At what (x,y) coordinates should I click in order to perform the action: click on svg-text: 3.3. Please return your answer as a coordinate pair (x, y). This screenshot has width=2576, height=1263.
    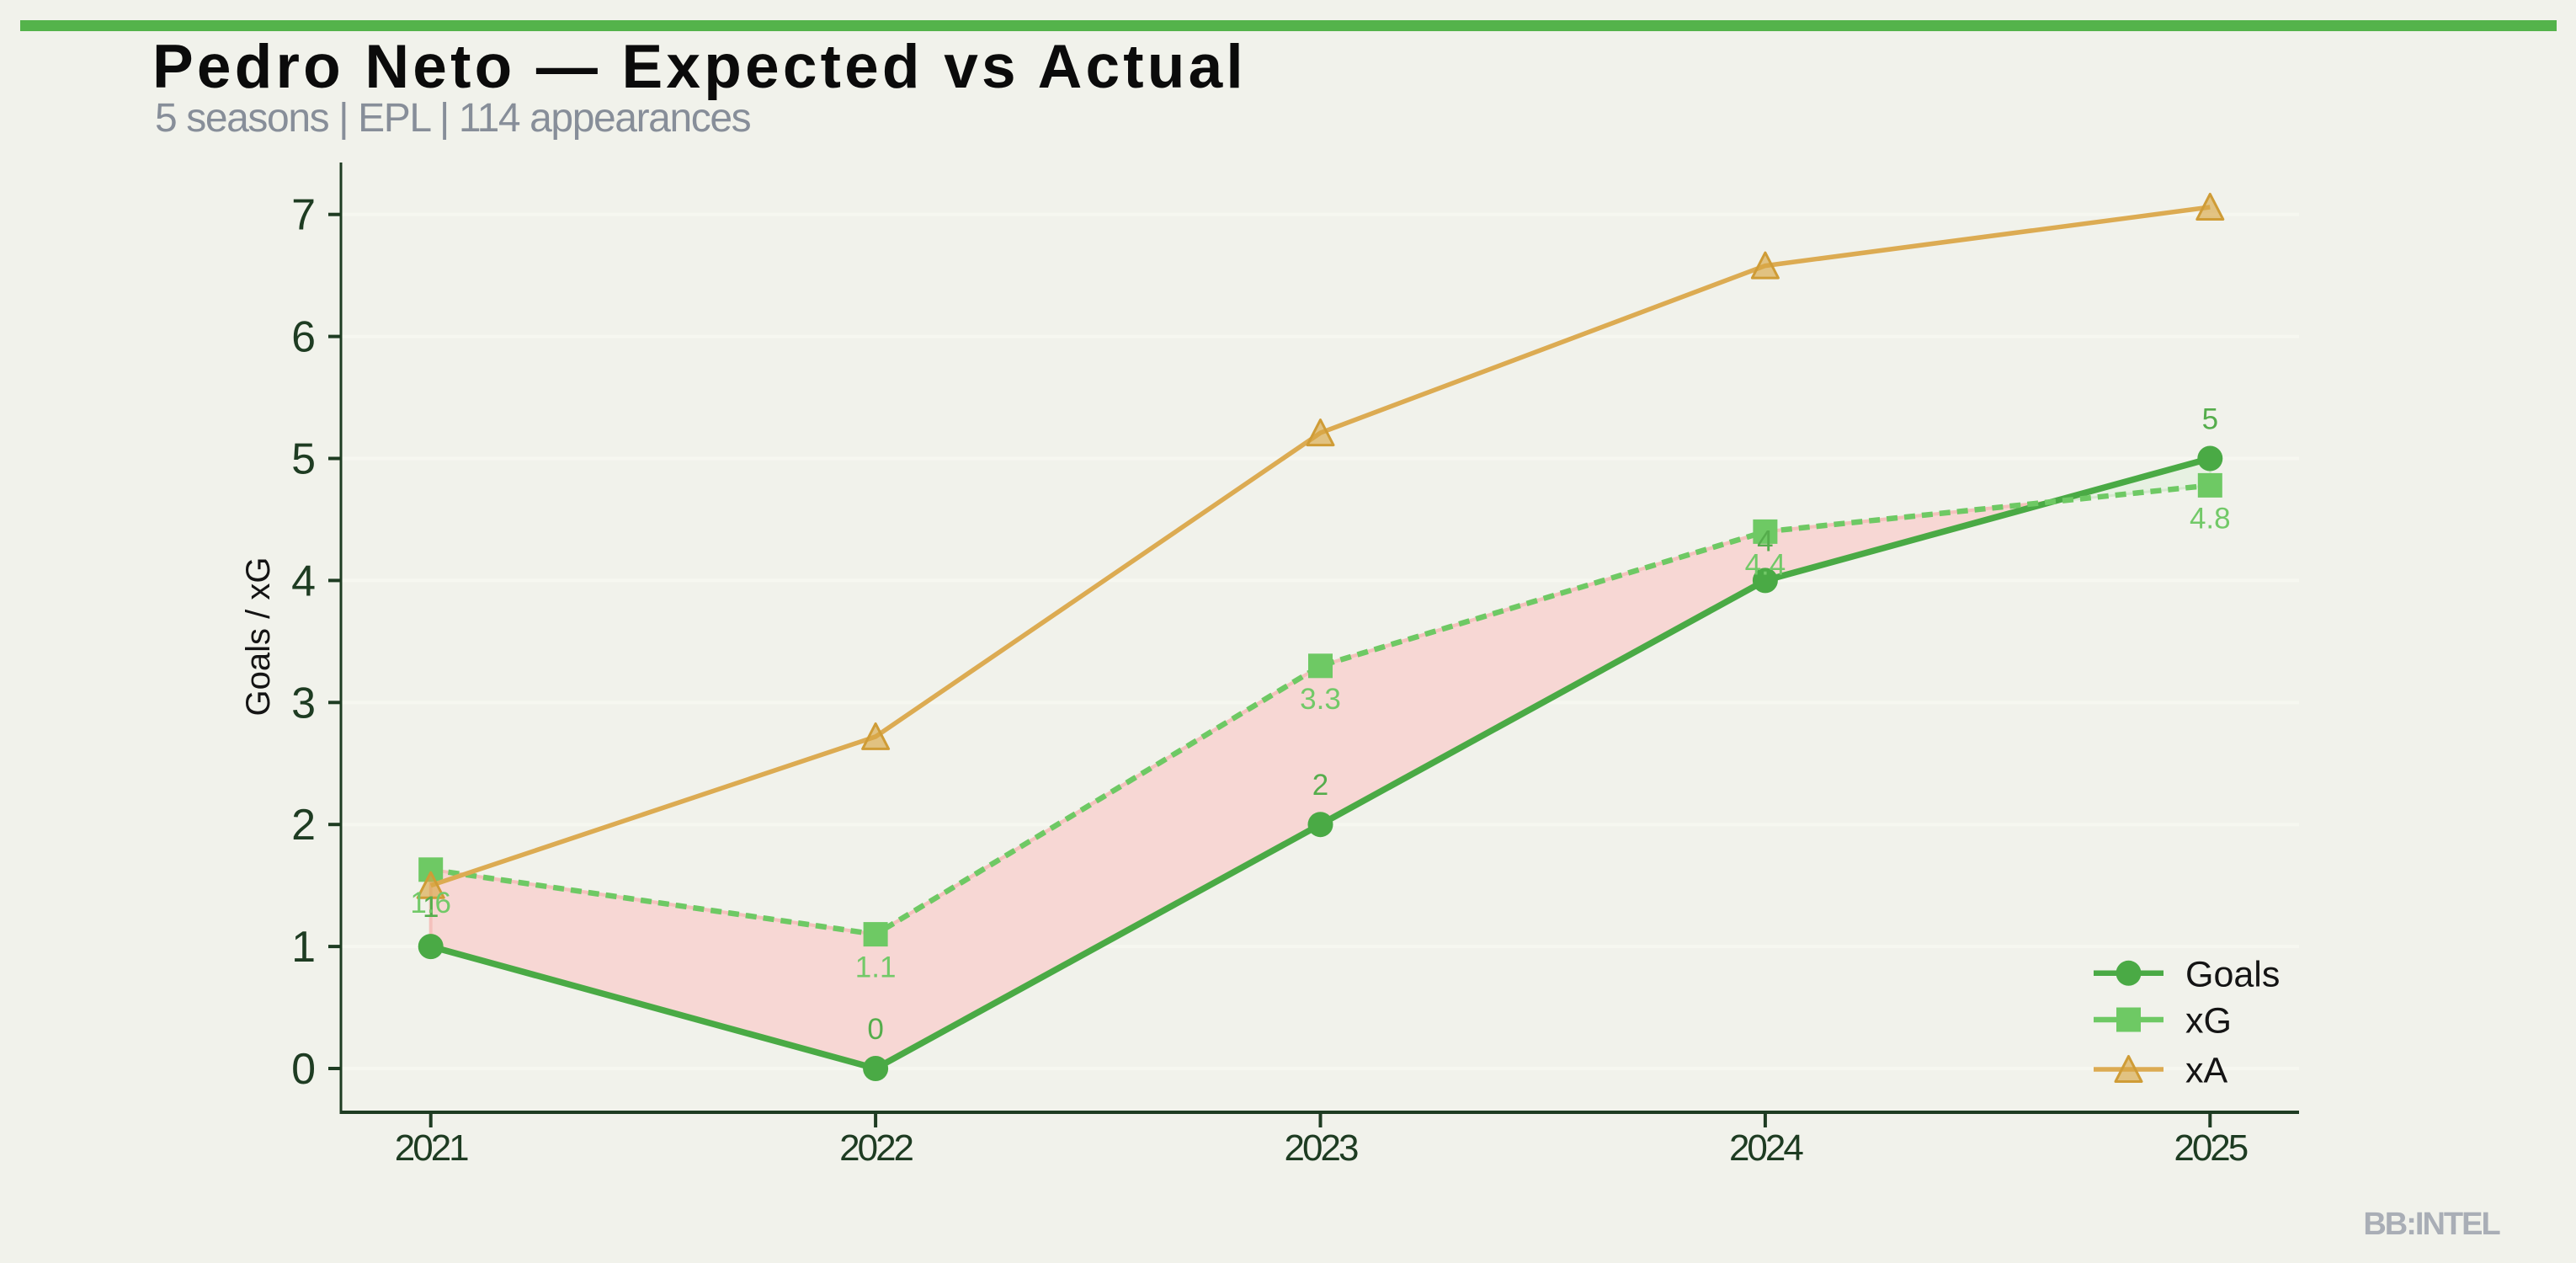
    Looking at the image, I should click on (1321, 699).